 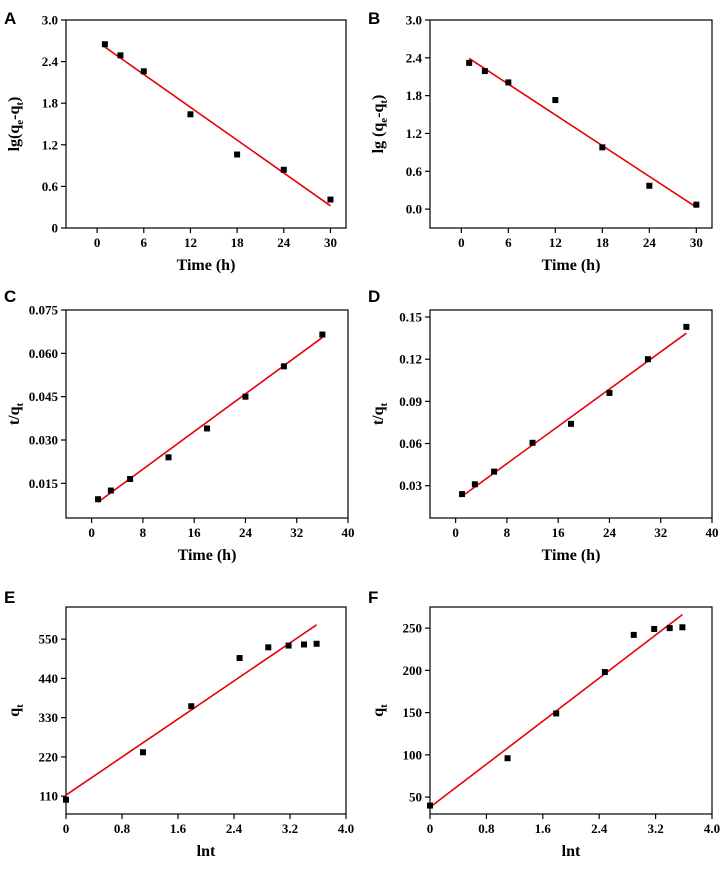 What do you see at coordinates (14, 138) in the screenshot?
I see `y-axis-text: lg(q` at bounding box center [14, 138].